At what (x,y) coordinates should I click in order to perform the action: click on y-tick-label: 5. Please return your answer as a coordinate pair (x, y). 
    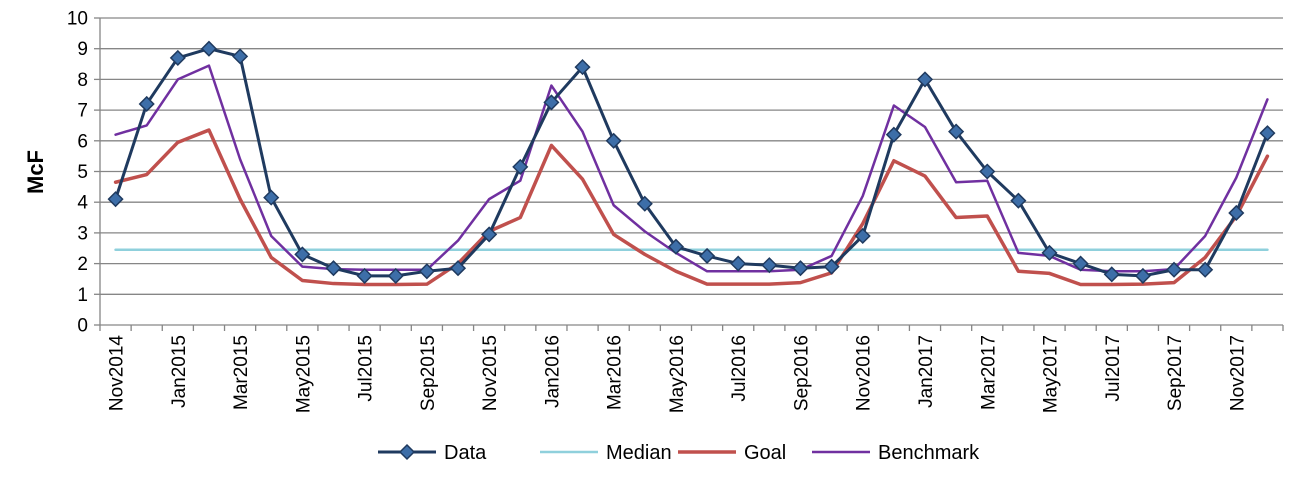
    Looking at the image, I should click on (82, 172).